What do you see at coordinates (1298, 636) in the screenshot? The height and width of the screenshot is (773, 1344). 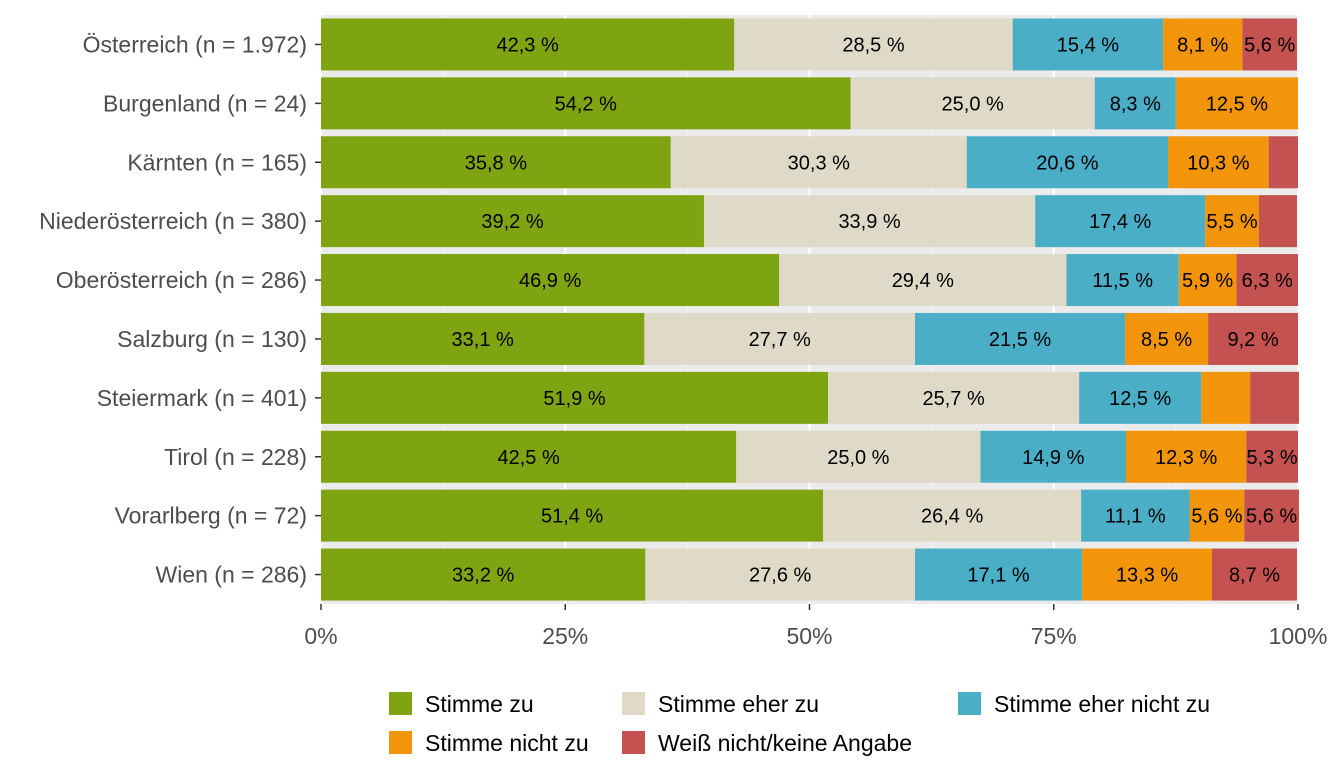 I see `x-tick-label: 100%` at bounding box center [1298, 636].